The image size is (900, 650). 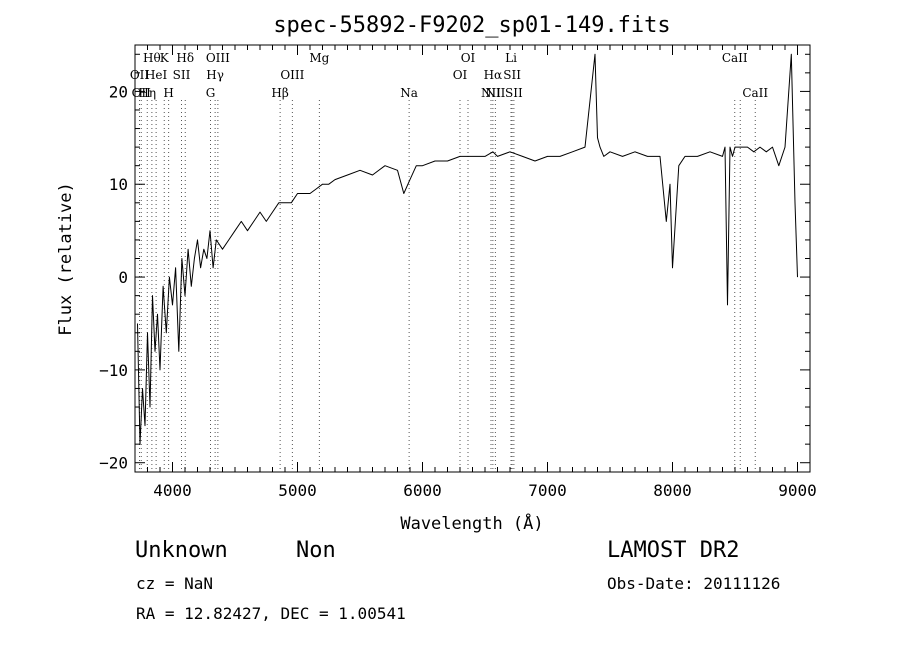 I want to click on redshift-cz: cz = NaN, so click(x=175, y=583).